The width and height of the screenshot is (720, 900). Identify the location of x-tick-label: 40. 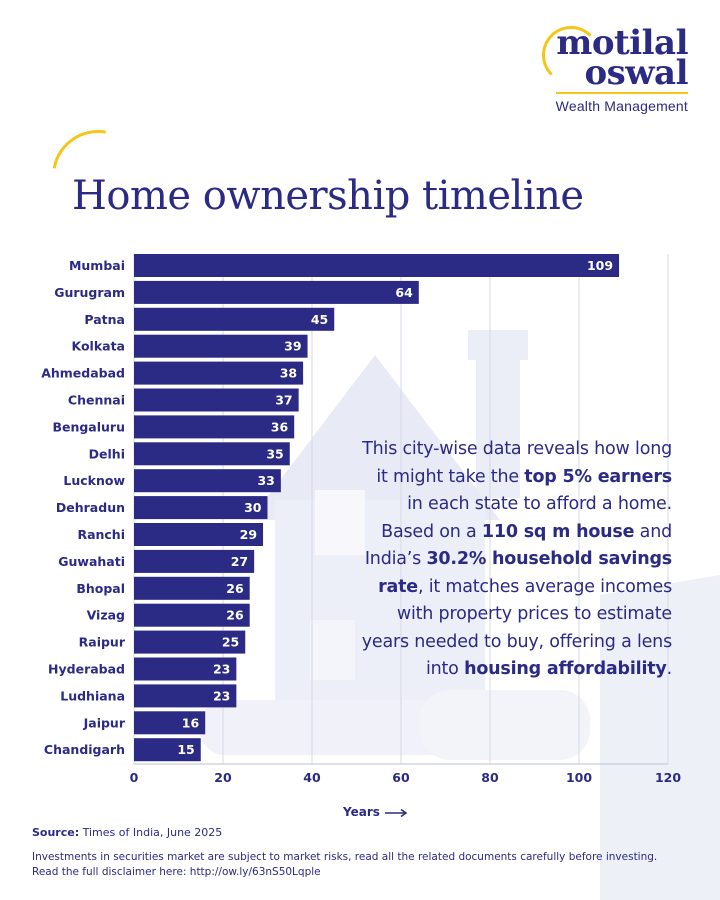
(312, 777).